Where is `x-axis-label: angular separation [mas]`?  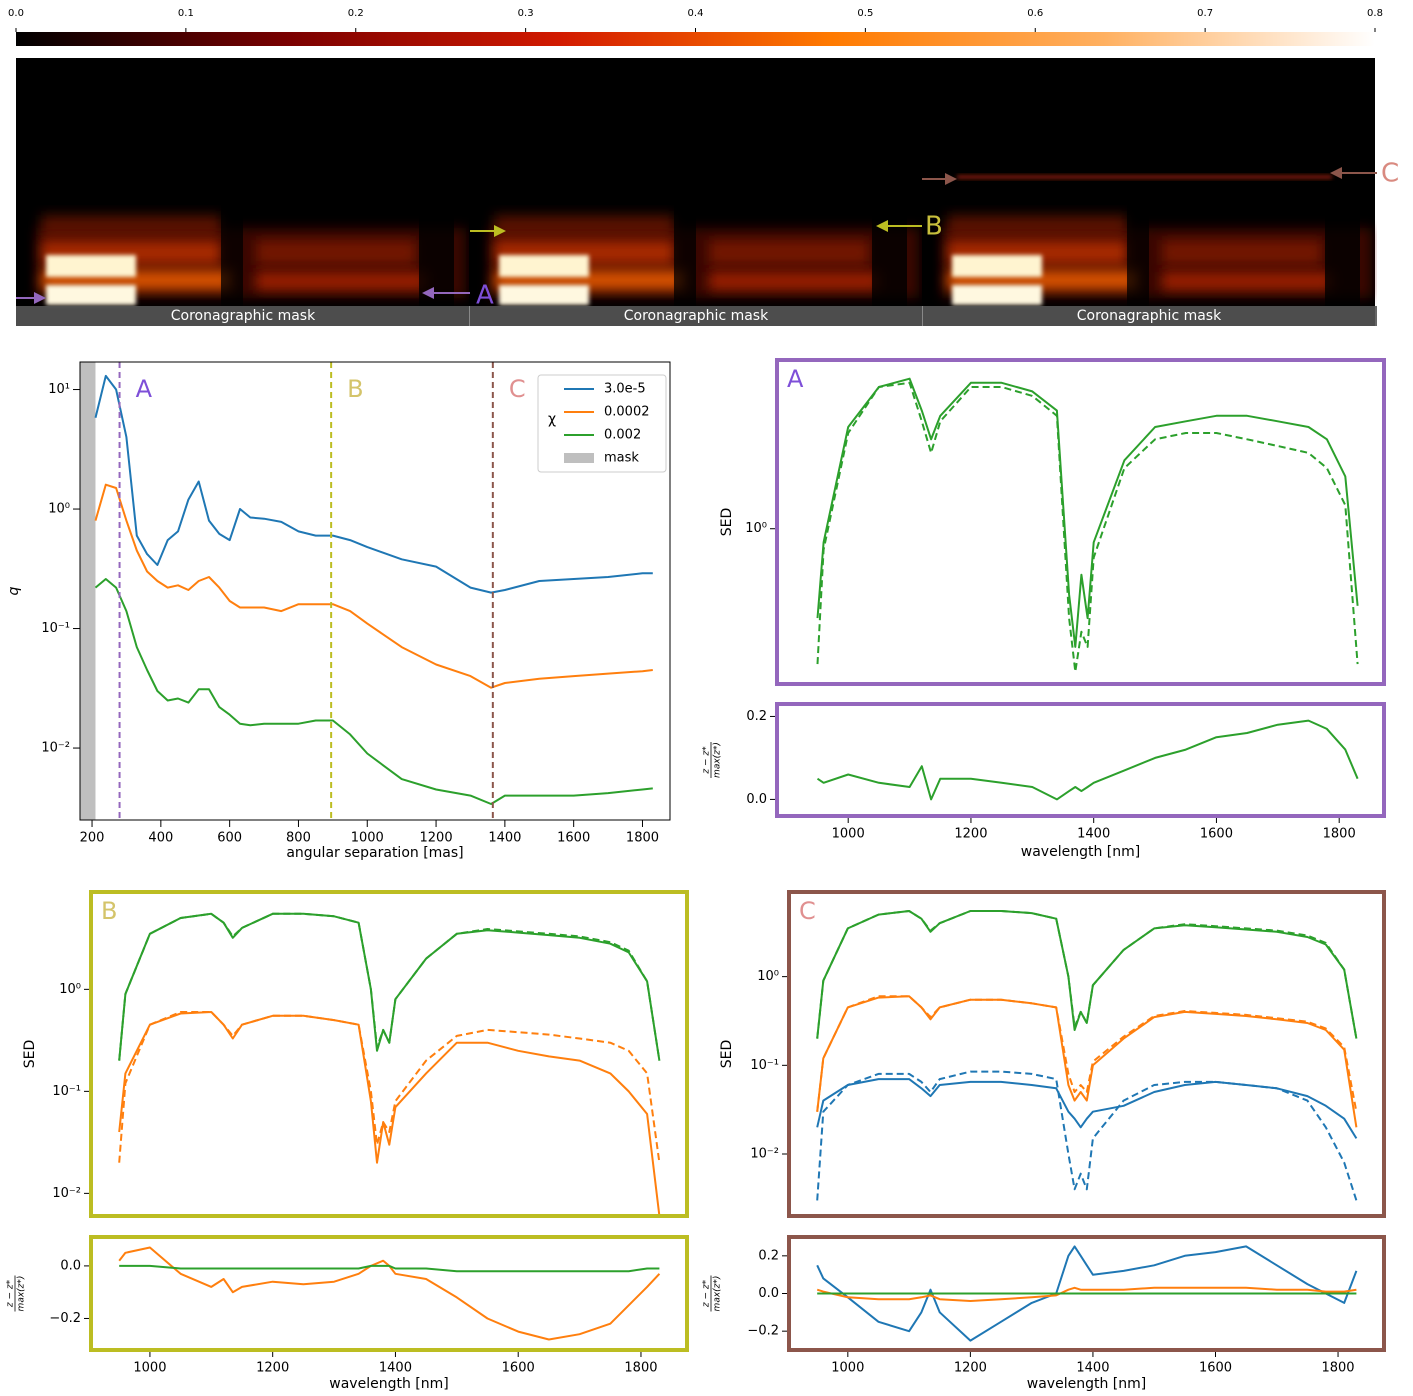
x-axis-label: angular separation [mas] is located at coordinates (374, 853).